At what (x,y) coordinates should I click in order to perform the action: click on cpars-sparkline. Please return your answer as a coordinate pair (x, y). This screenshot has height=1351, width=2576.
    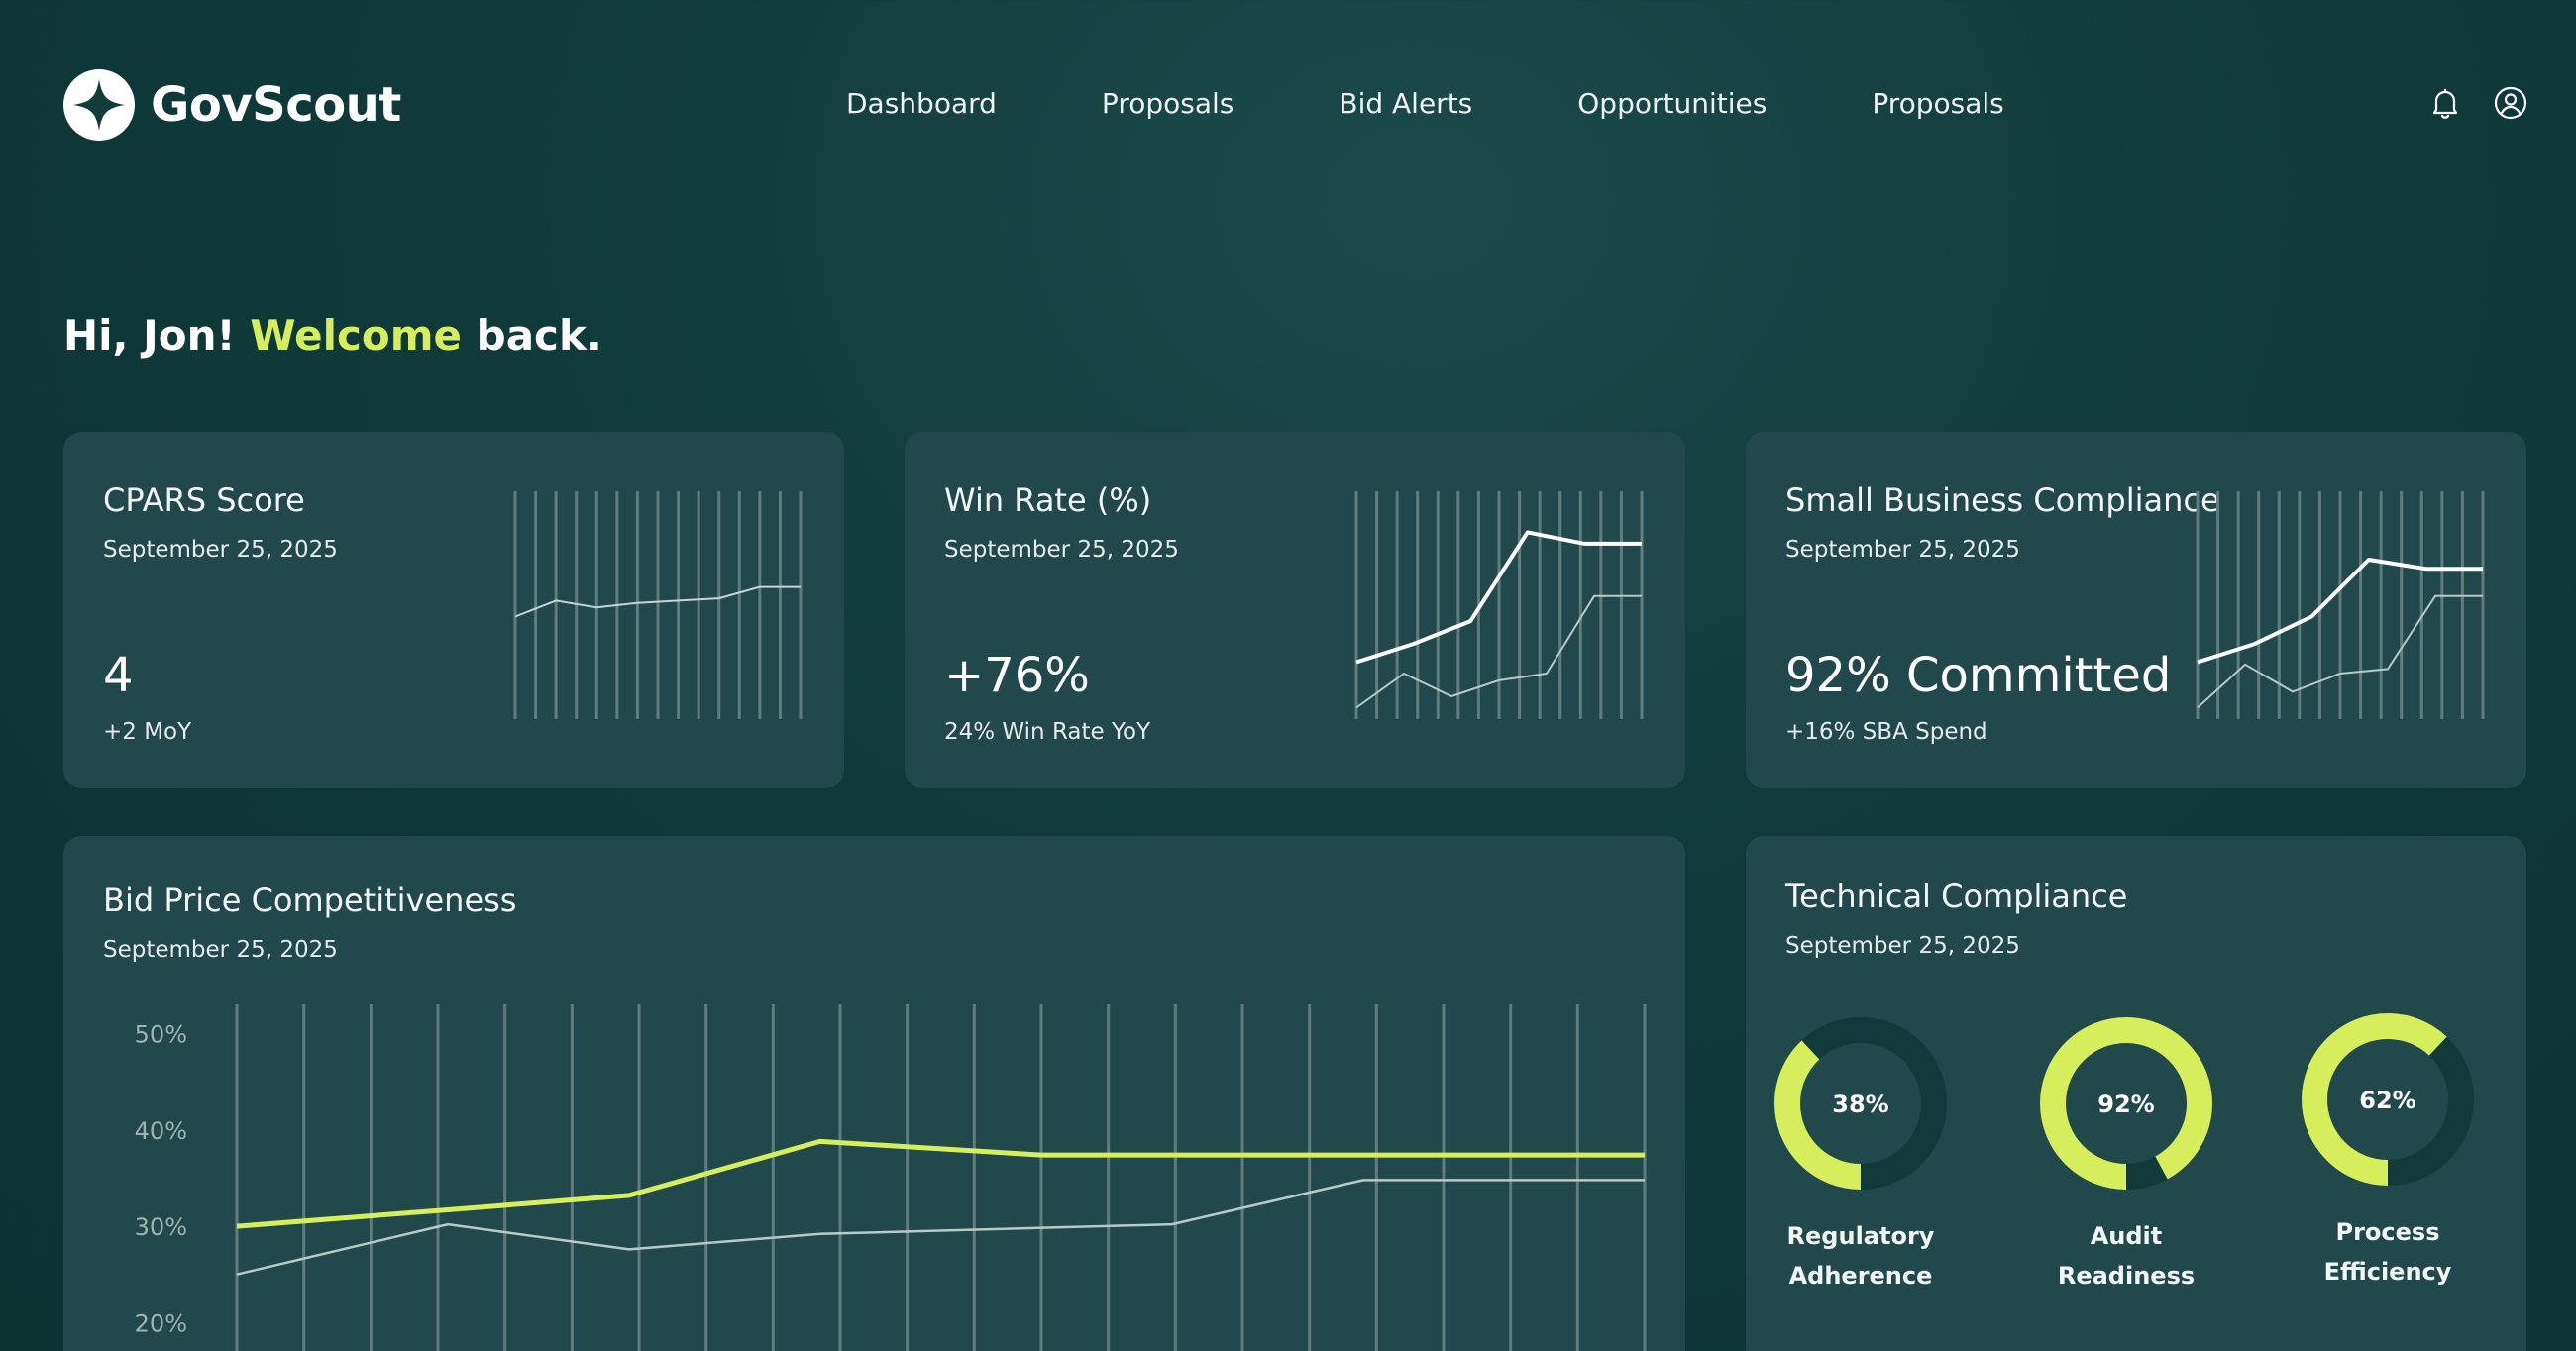
    Looking at the image, I should click on (658, 605).